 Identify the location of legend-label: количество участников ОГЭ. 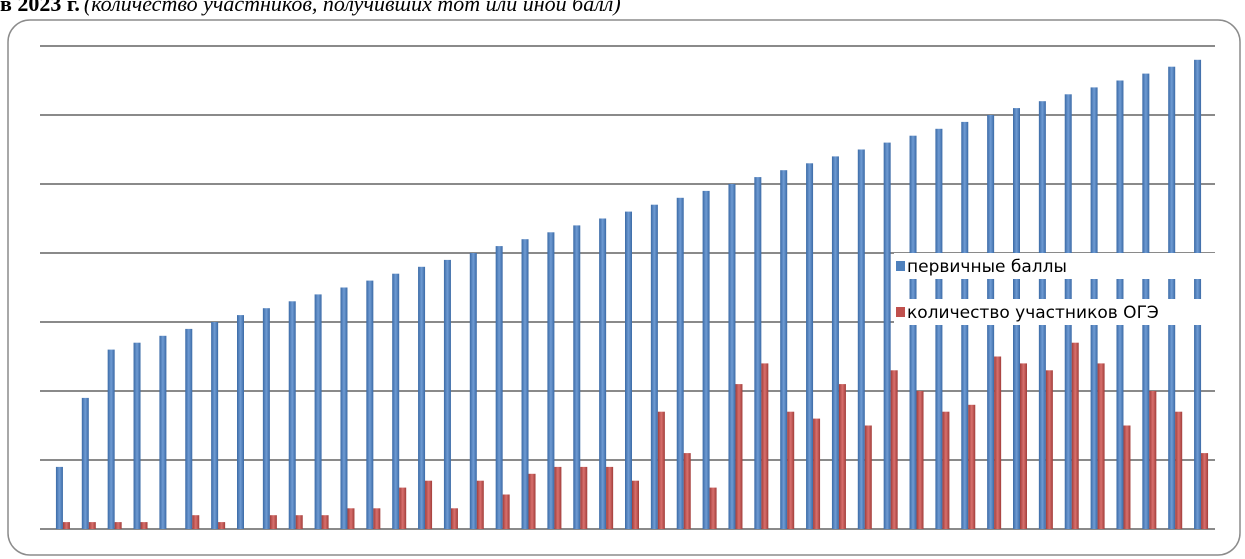
(1033, 313).